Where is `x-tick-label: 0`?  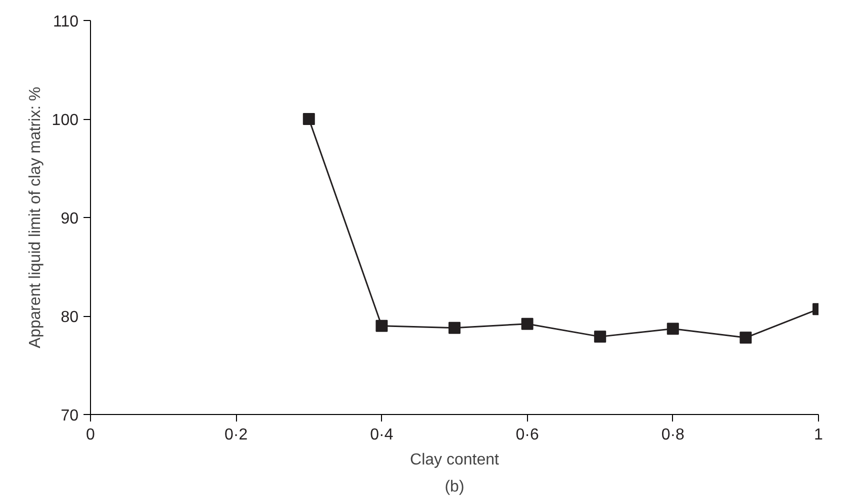
x-tick-label: 0 is located at coordinates (91, 435).